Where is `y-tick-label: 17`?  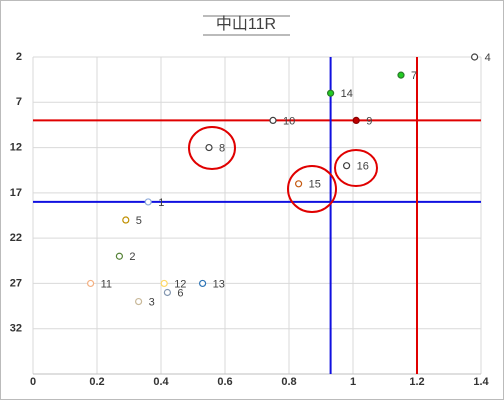 y-tick-label: 17 is located at coordinates (16, 193).